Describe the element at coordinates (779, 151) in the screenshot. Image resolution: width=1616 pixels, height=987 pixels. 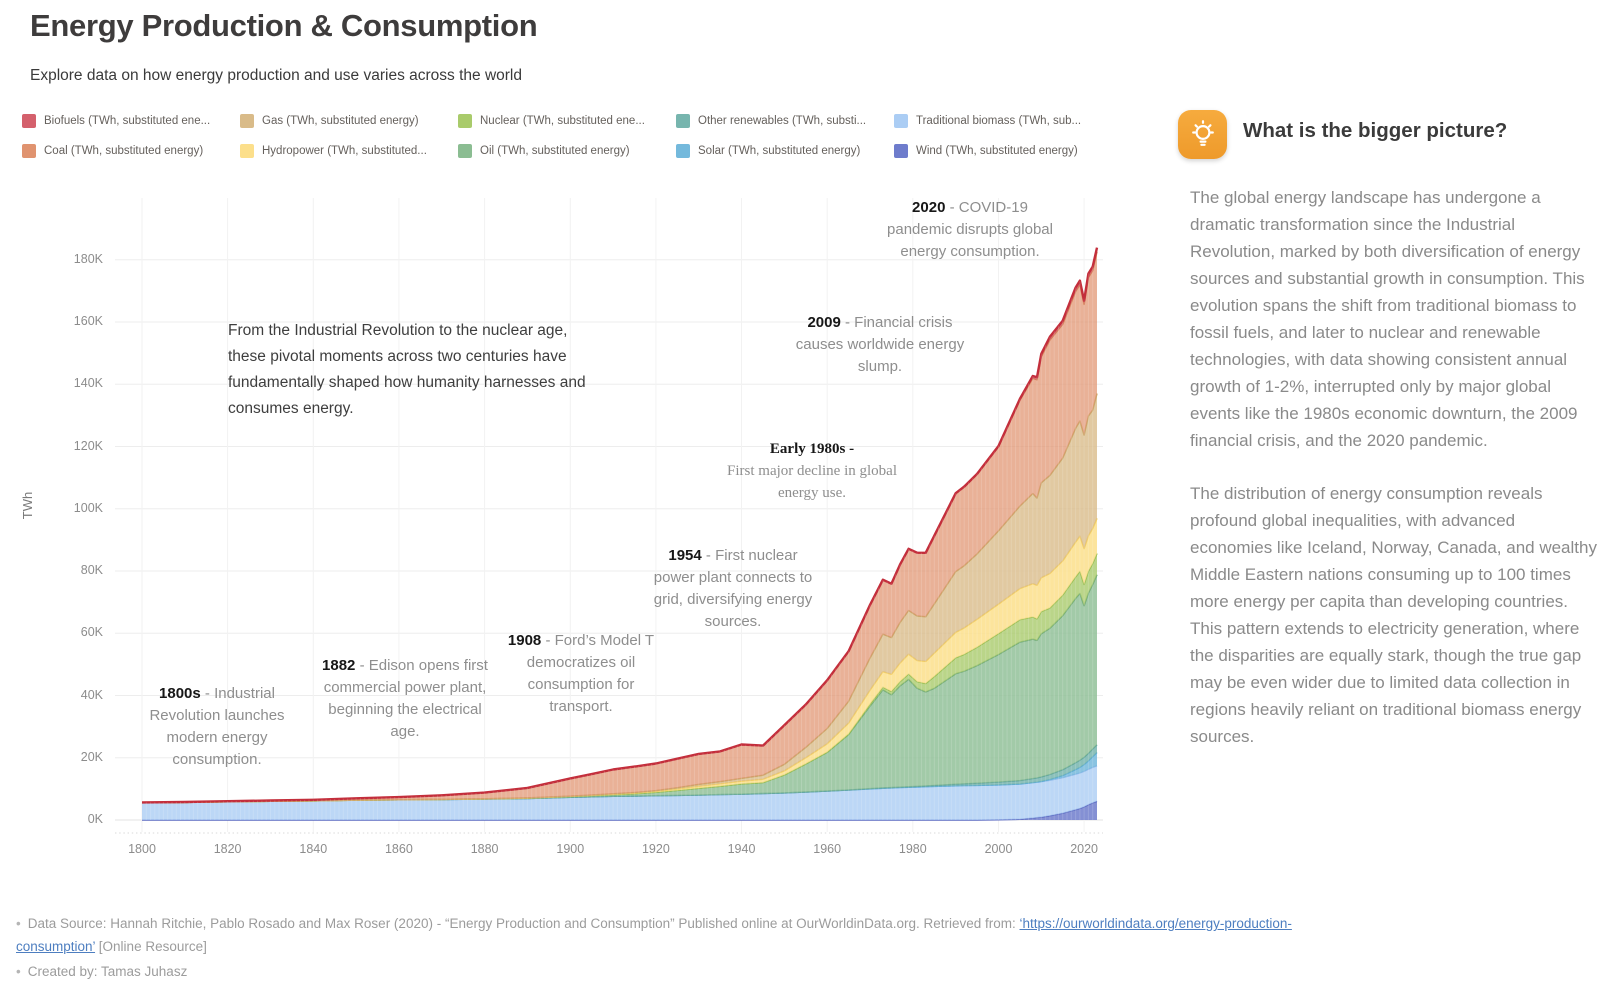
I see `legend-label: Solar (TWh, substituted energy)` at that location.